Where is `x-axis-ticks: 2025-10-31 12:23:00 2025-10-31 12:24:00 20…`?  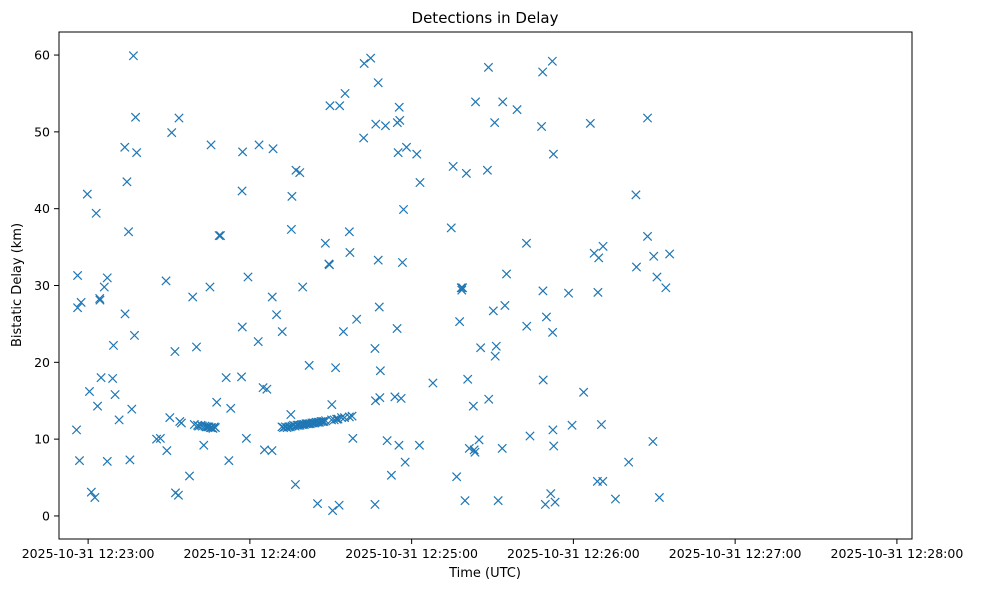
x-axis-ticks: 2025-10-31 12:23:00 2025-10-31 12:24:00 20… is located at coordinates (493, 550).